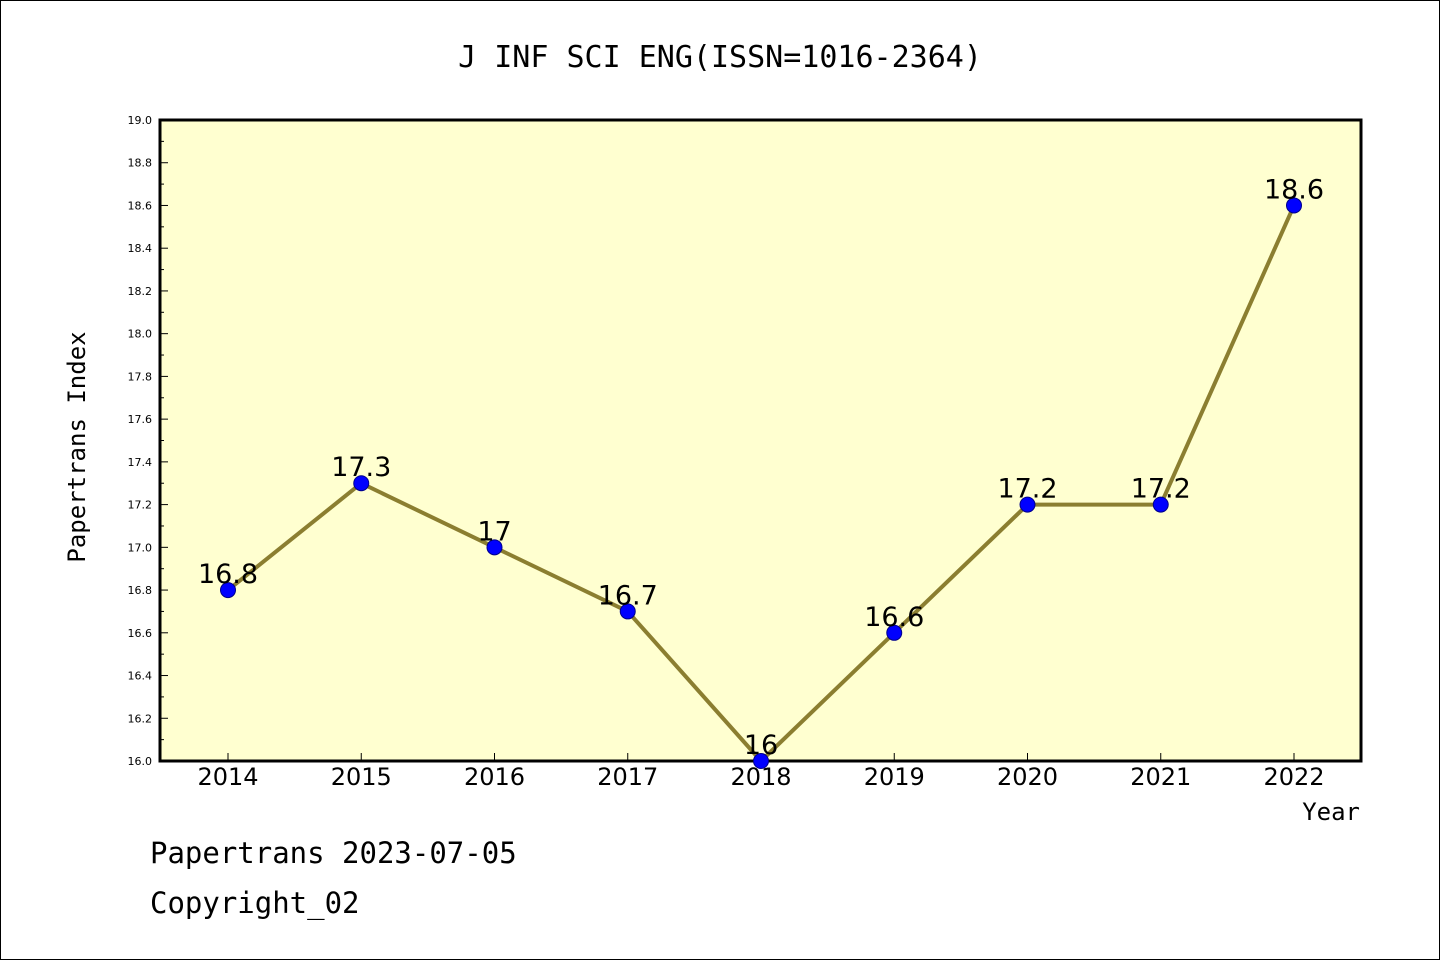 The height and width of the screenshot is (960, 1440). Describe the element at coordinates (140, 761) in the screenshot. I see `y-tick-label: 16.0` at that location.